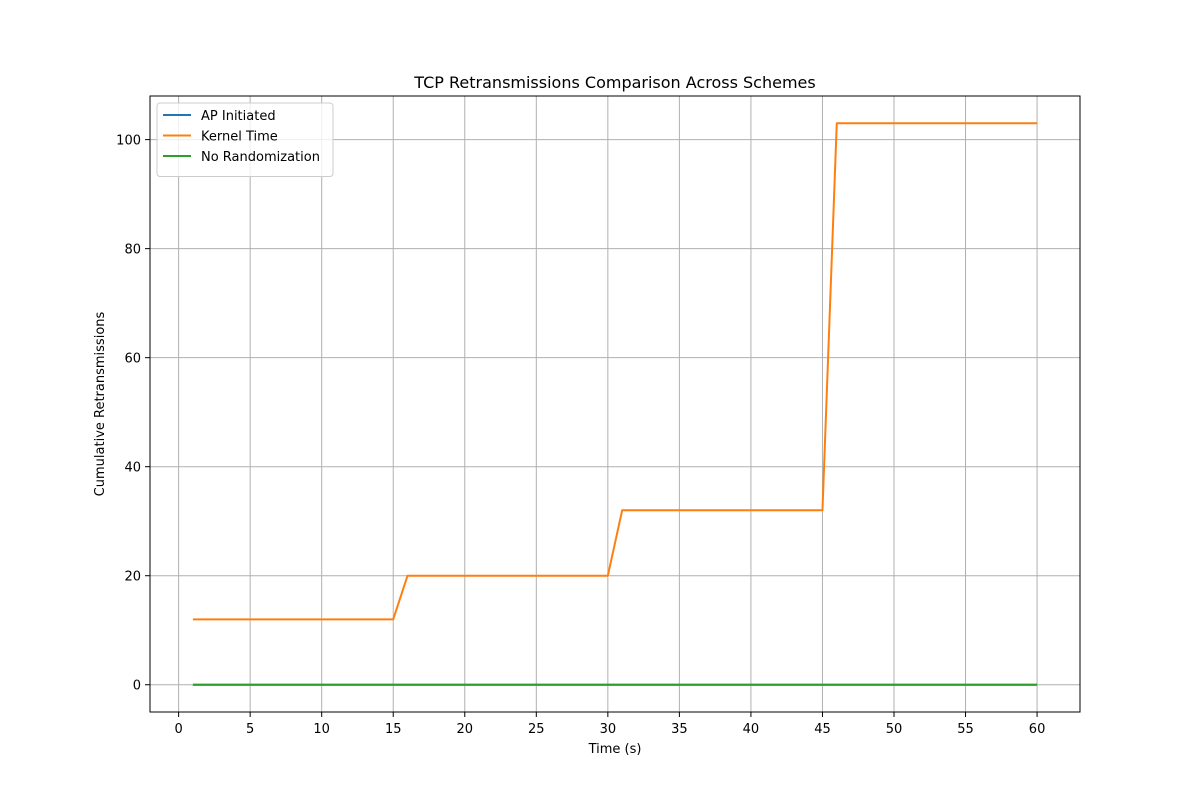 This screenshot has height=800, width=1200. What do you see at coordinates (132, 250) in the screenshot?
I see `y-tick-label: 80` at bounding box center [132, 250].